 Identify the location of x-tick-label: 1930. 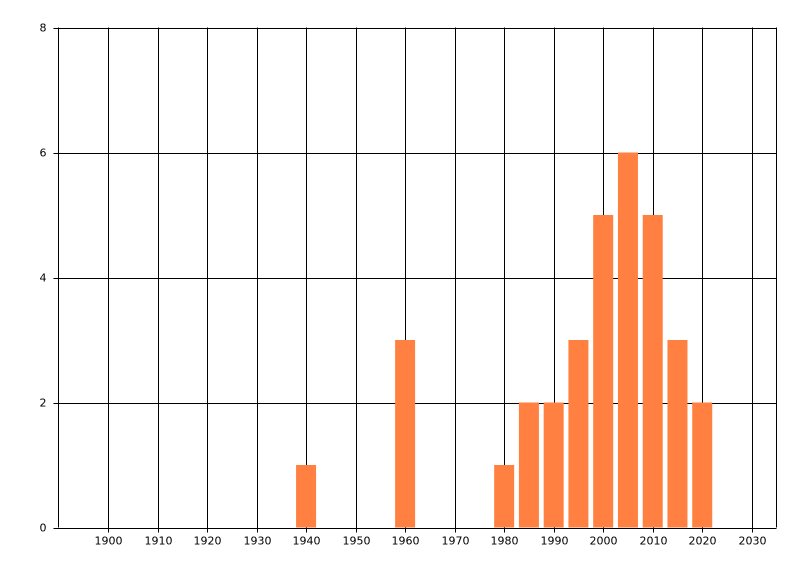
(258, 541).